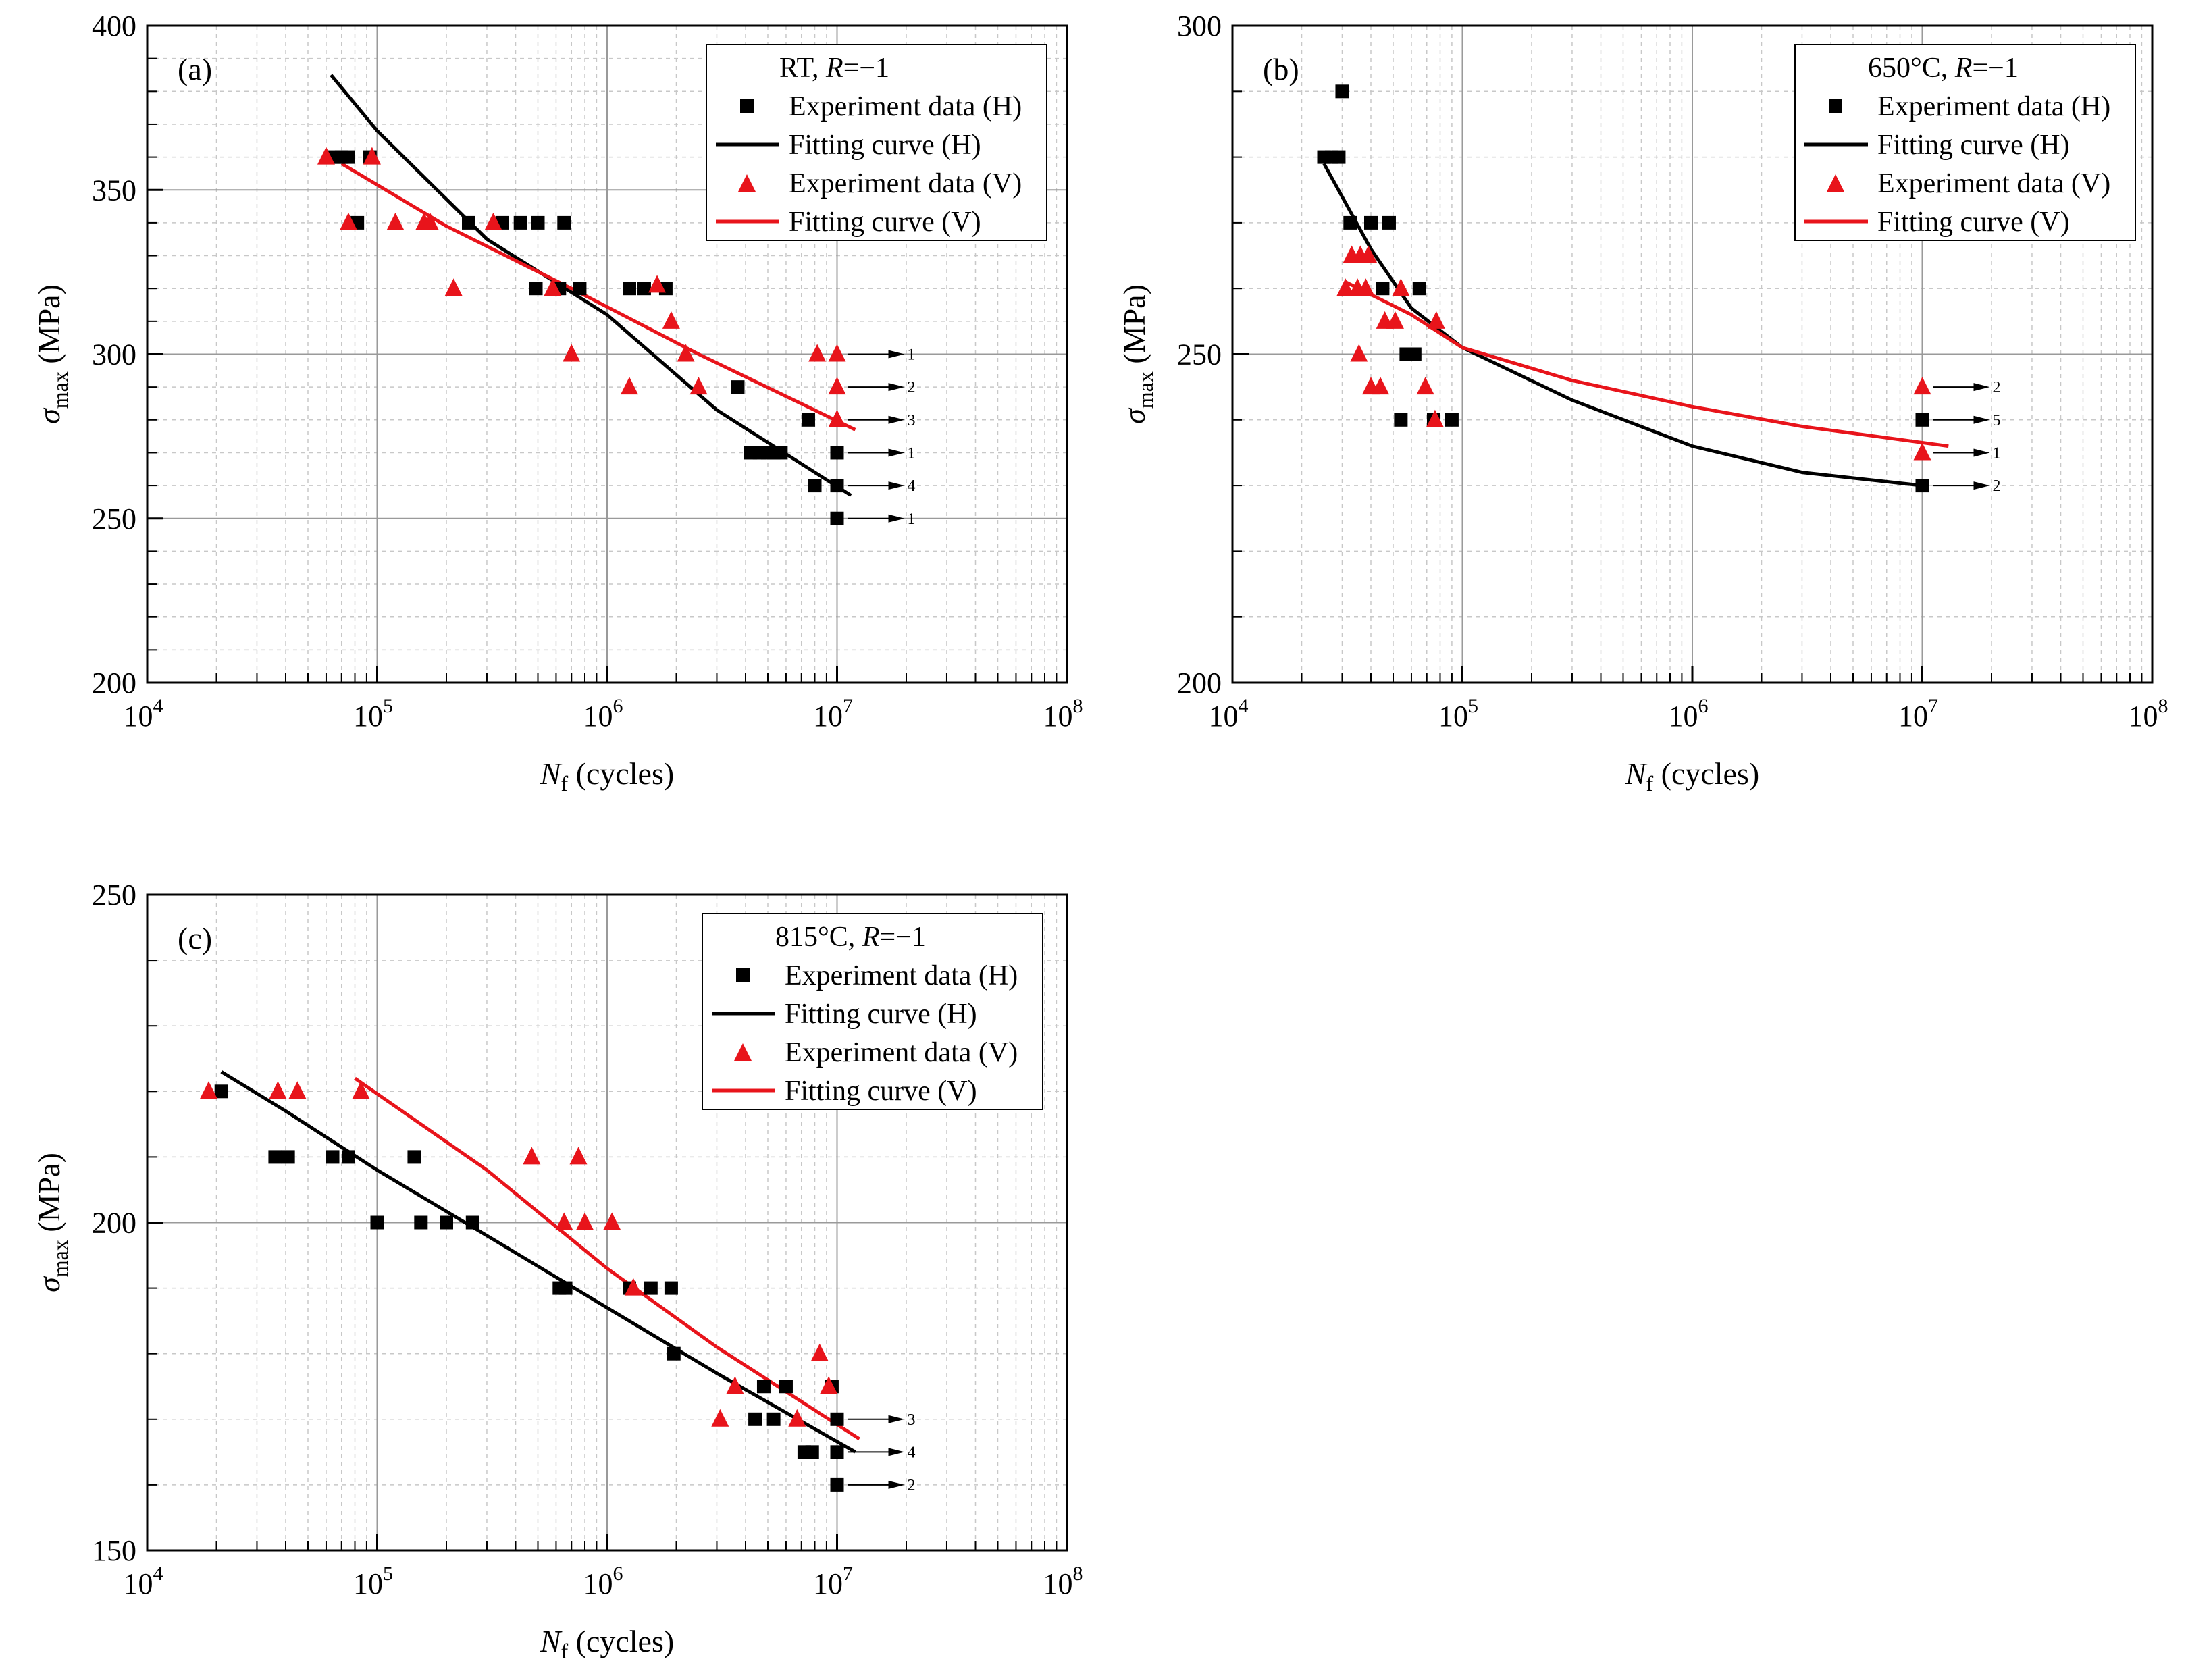 This screenshot has height=1680, width=2186. What do you see at coordinates (114, 683) in the screenshot?
I see `y-tick-label: 200` at bounding box center [114, 683].